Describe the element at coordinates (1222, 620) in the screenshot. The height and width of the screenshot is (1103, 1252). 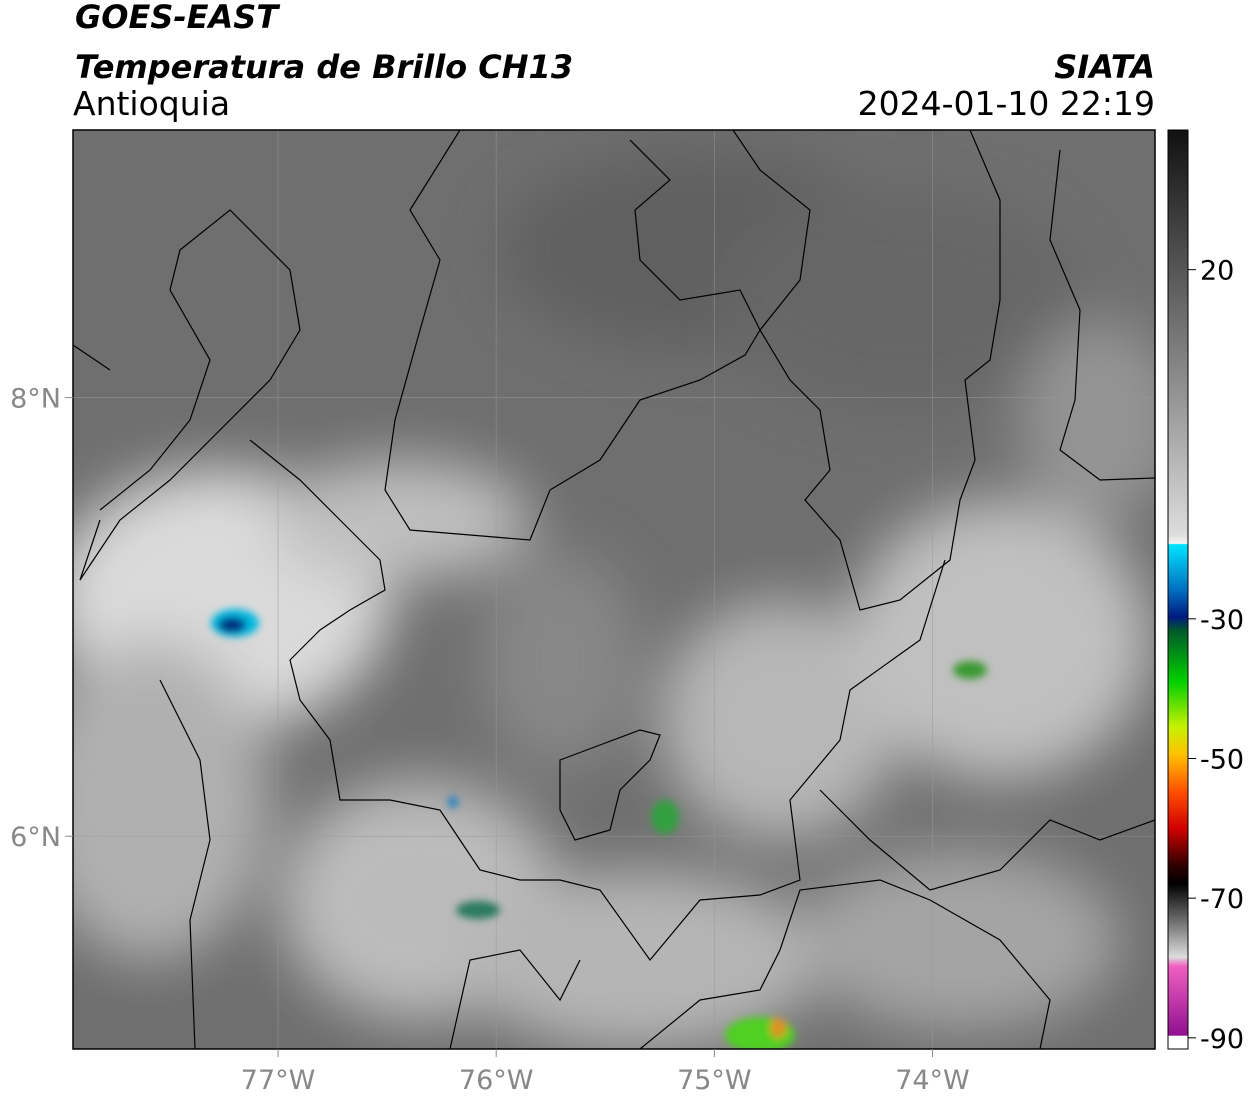
I see `colorbar-label: -30` at that location.